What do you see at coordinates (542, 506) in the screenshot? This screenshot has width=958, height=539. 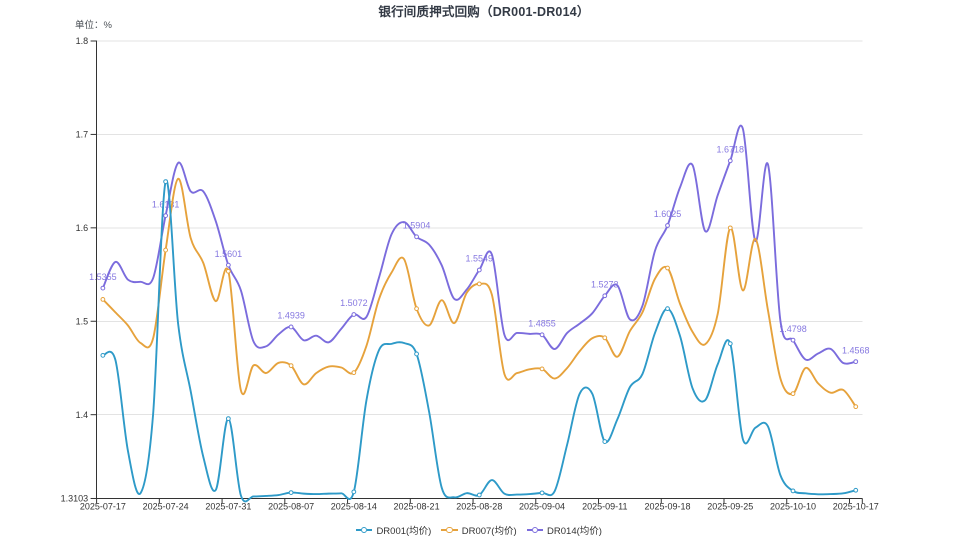 I see `svg-text: 2025-09-04` at bounding box center [542, 506].